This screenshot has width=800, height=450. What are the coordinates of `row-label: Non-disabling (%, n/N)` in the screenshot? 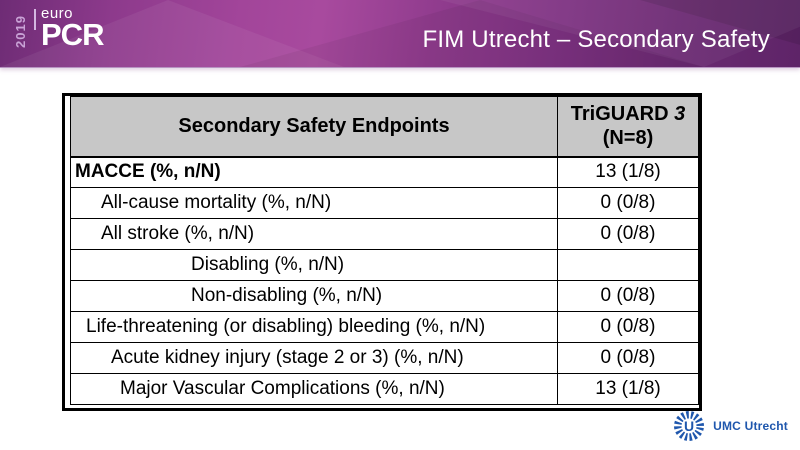 It's located at (314, 296).